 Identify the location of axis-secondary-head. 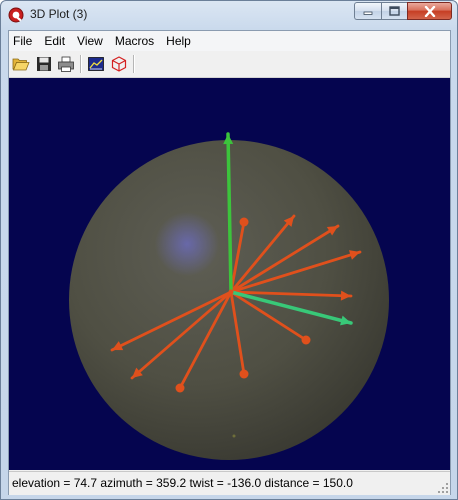
(345, 320).